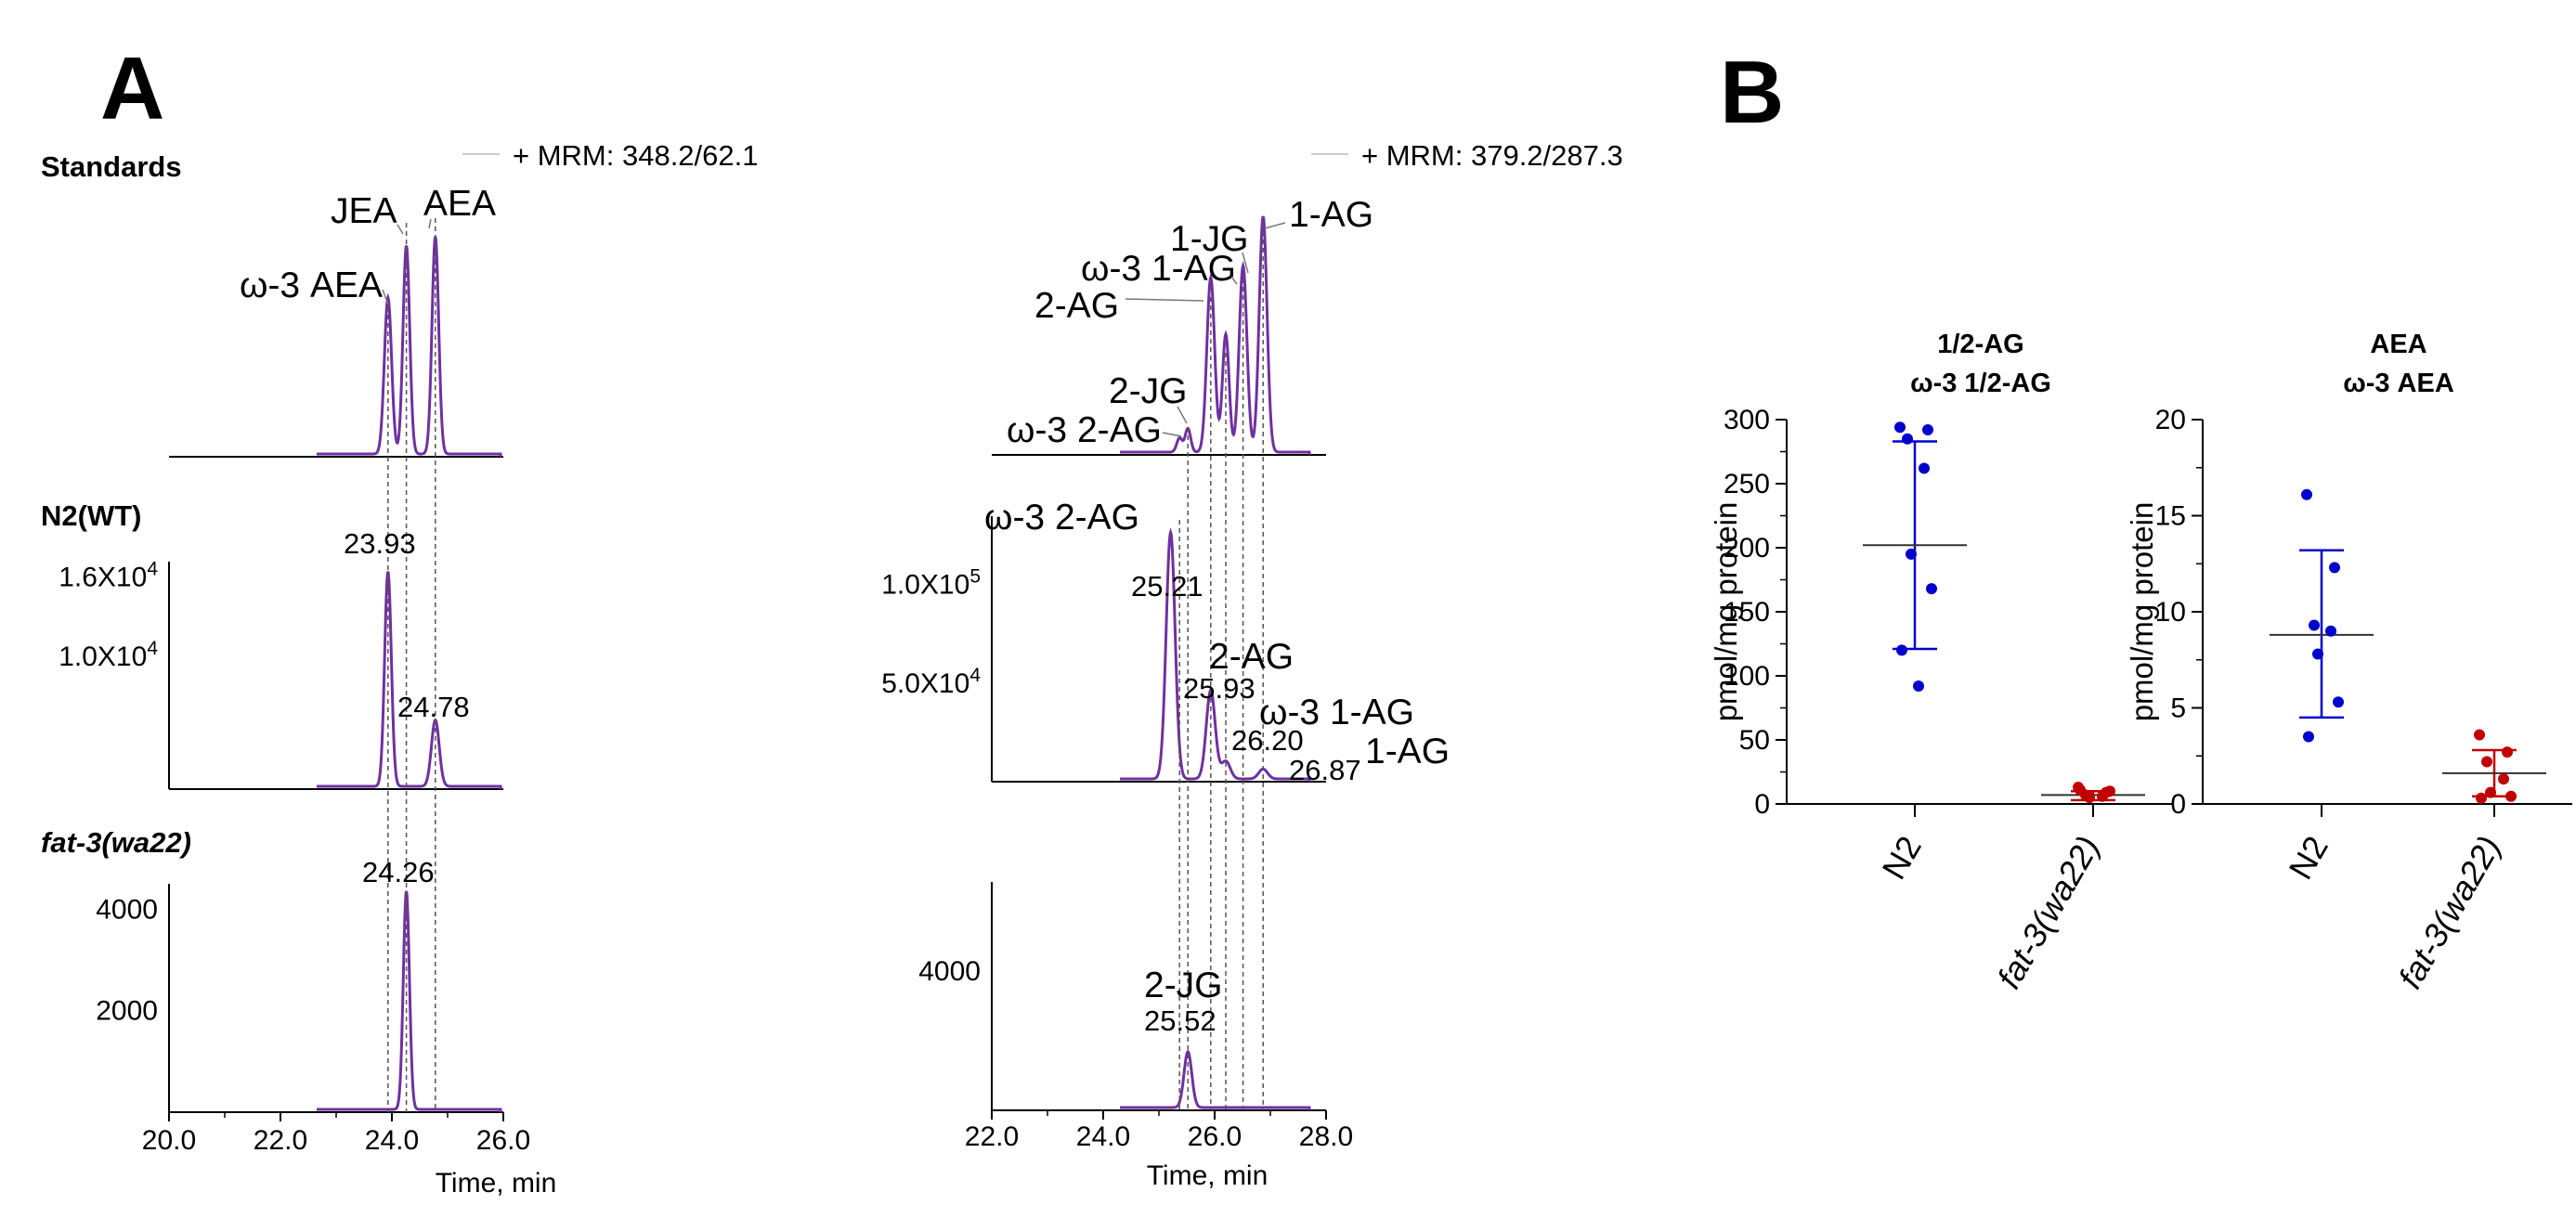  I want to click on y-tick-label: 250, so click(1747, 484).